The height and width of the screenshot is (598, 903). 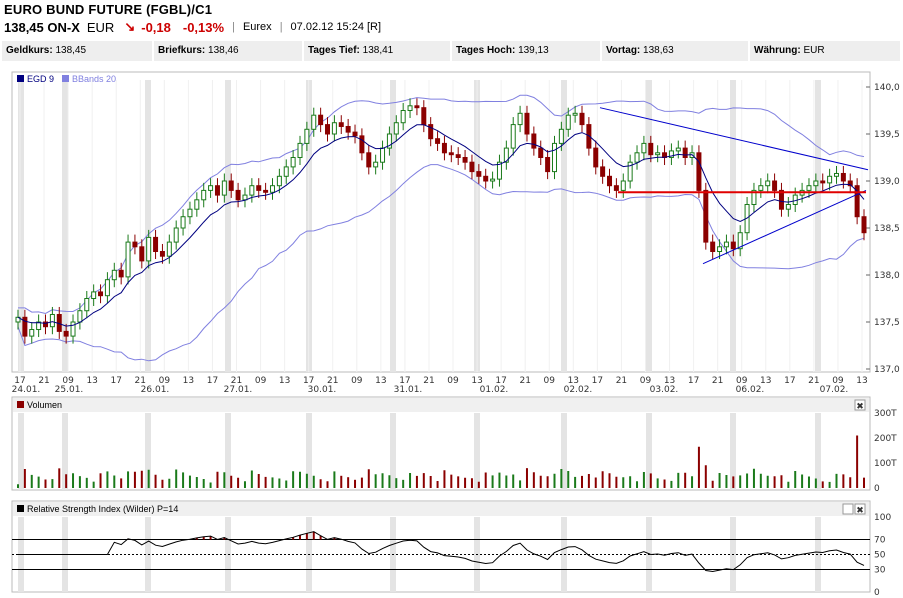 I want to click on instrument-title: EURO BUND FUTURE (FGBL)/C1, so click(x=108, y=9).